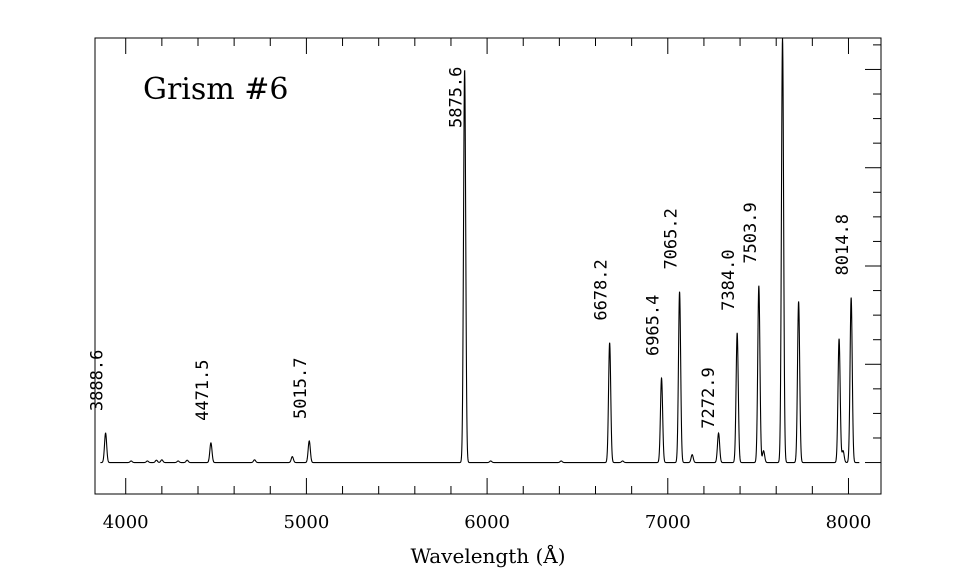 The image size is (971, 588). Describe the element at coordinates (307, 522) in the screenshot. I see `x-tick-label: 5000` at that location.